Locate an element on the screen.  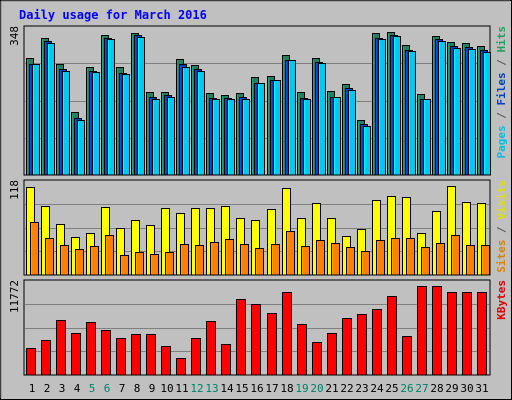
x-tick-label: 7 is located at coordinates (122, 388).